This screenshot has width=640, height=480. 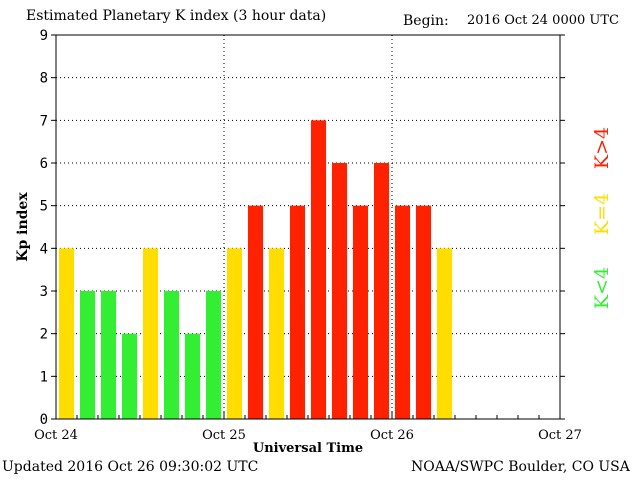 What do you see at coordinates (602, 148) in the screenshot?
I see `legend-item: K>4` at bounding box center [602, 148].